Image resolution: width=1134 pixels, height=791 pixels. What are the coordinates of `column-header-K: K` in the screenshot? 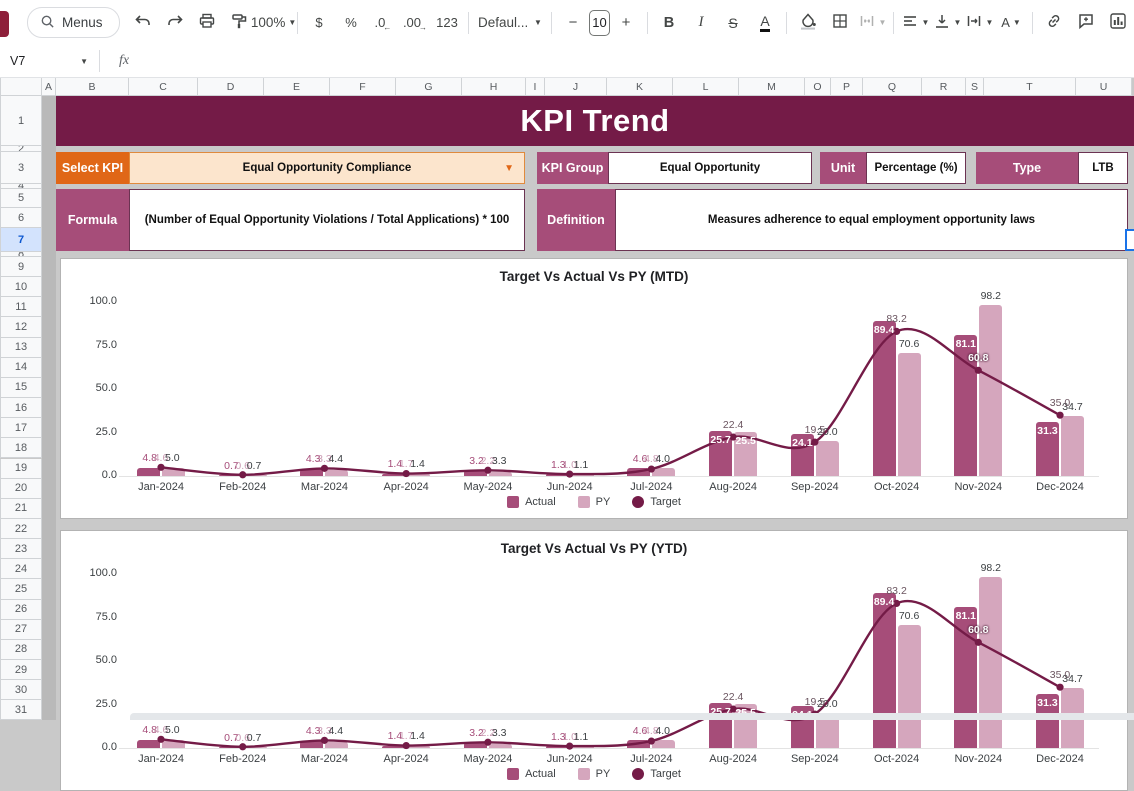 It's located at (640, 86).